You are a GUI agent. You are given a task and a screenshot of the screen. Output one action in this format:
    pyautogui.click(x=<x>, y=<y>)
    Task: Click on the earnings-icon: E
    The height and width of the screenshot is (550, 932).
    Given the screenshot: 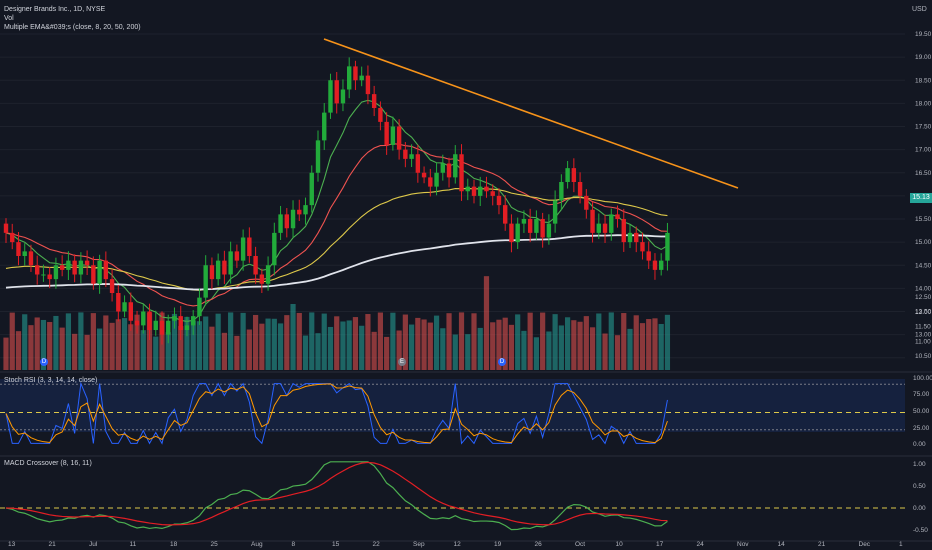 What is the action you would take?
    pyautogui.click(x=402, y=362)
    